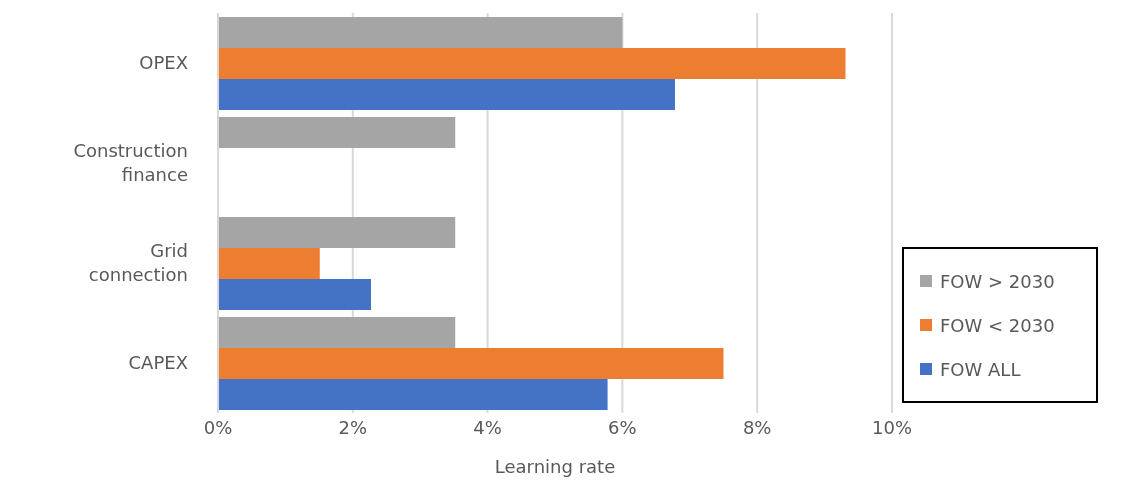 This screenshot has height=491, width=1133. Describe the element at coordinates (892, 427) in the screenshot. I see `x-tick-label: 10%` at that location.